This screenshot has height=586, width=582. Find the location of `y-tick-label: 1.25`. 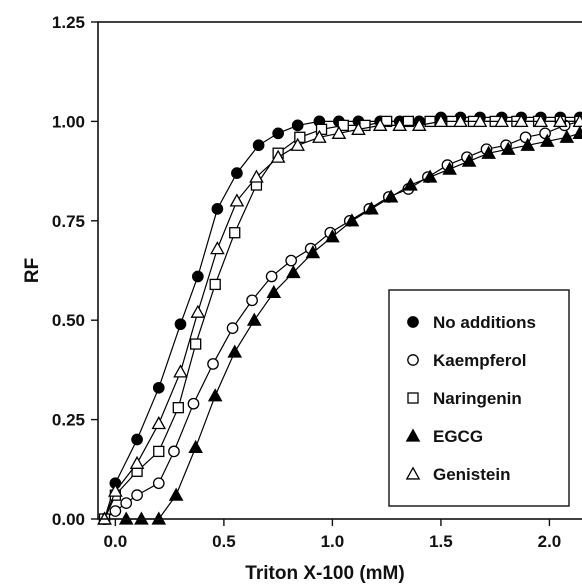

y-tick-label: 1.25 is located at coordinates (68, 22).